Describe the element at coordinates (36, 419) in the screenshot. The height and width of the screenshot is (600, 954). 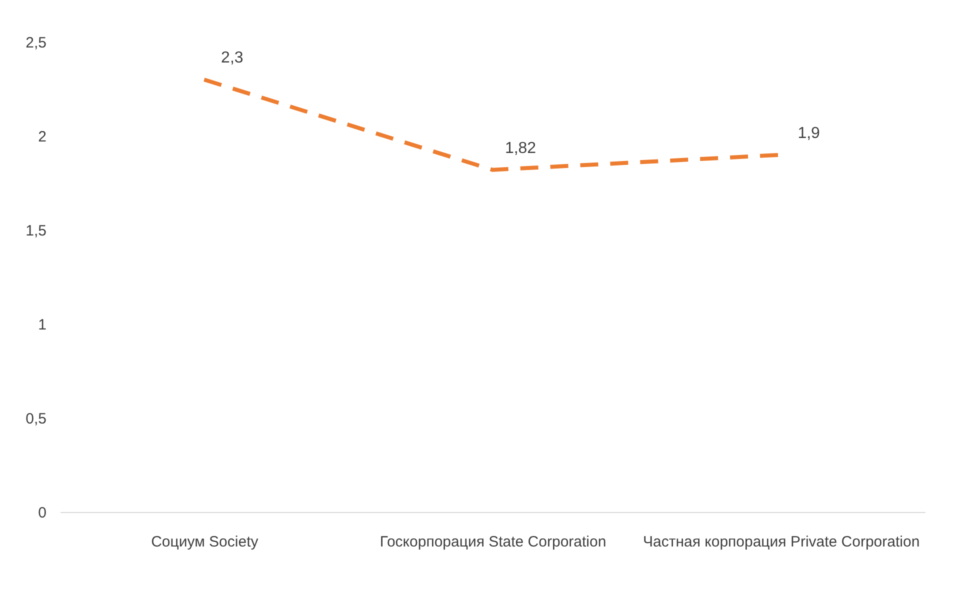
I see `y-tick-label: 0,5` at that location.